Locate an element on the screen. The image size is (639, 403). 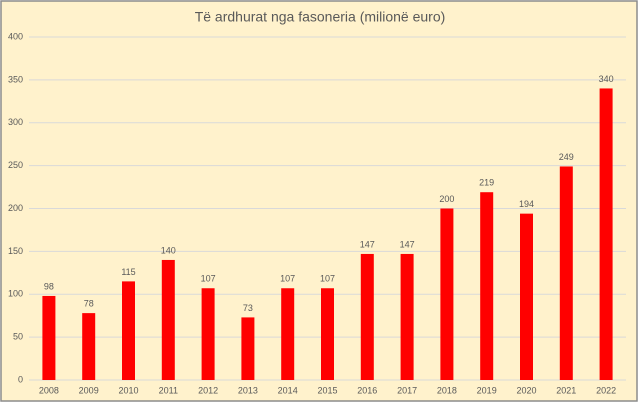
y-tick-label: 250 is located at coordinates (15, 165).